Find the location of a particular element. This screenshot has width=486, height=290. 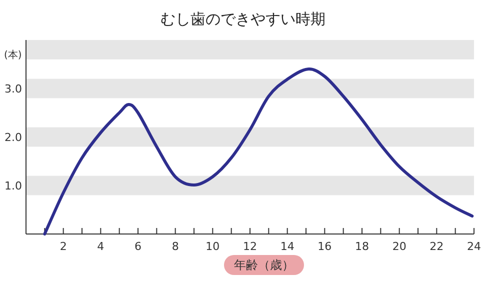

x-tick-label: 22 is located at coordinates (437, 246).